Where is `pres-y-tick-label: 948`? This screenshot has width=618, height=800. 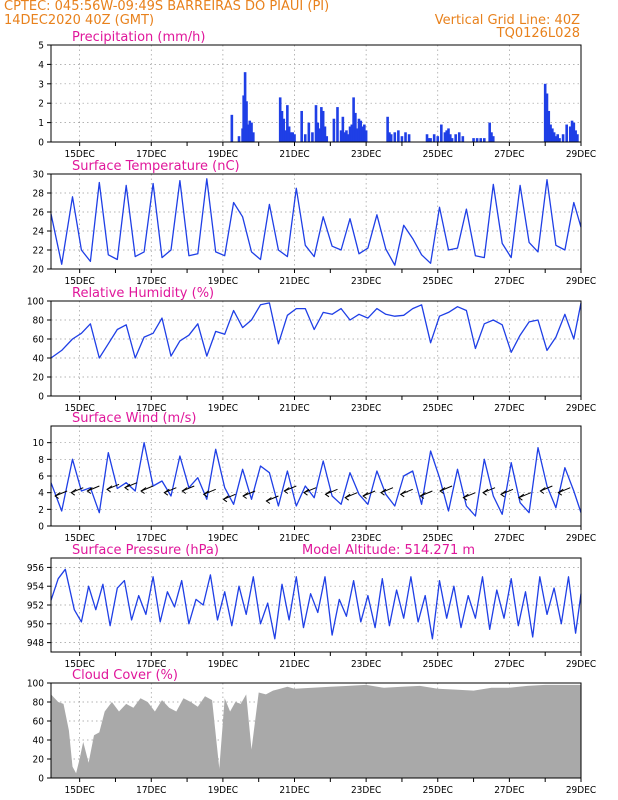
pres-y-tick-label: 948 is located at coordinates (35, 643).